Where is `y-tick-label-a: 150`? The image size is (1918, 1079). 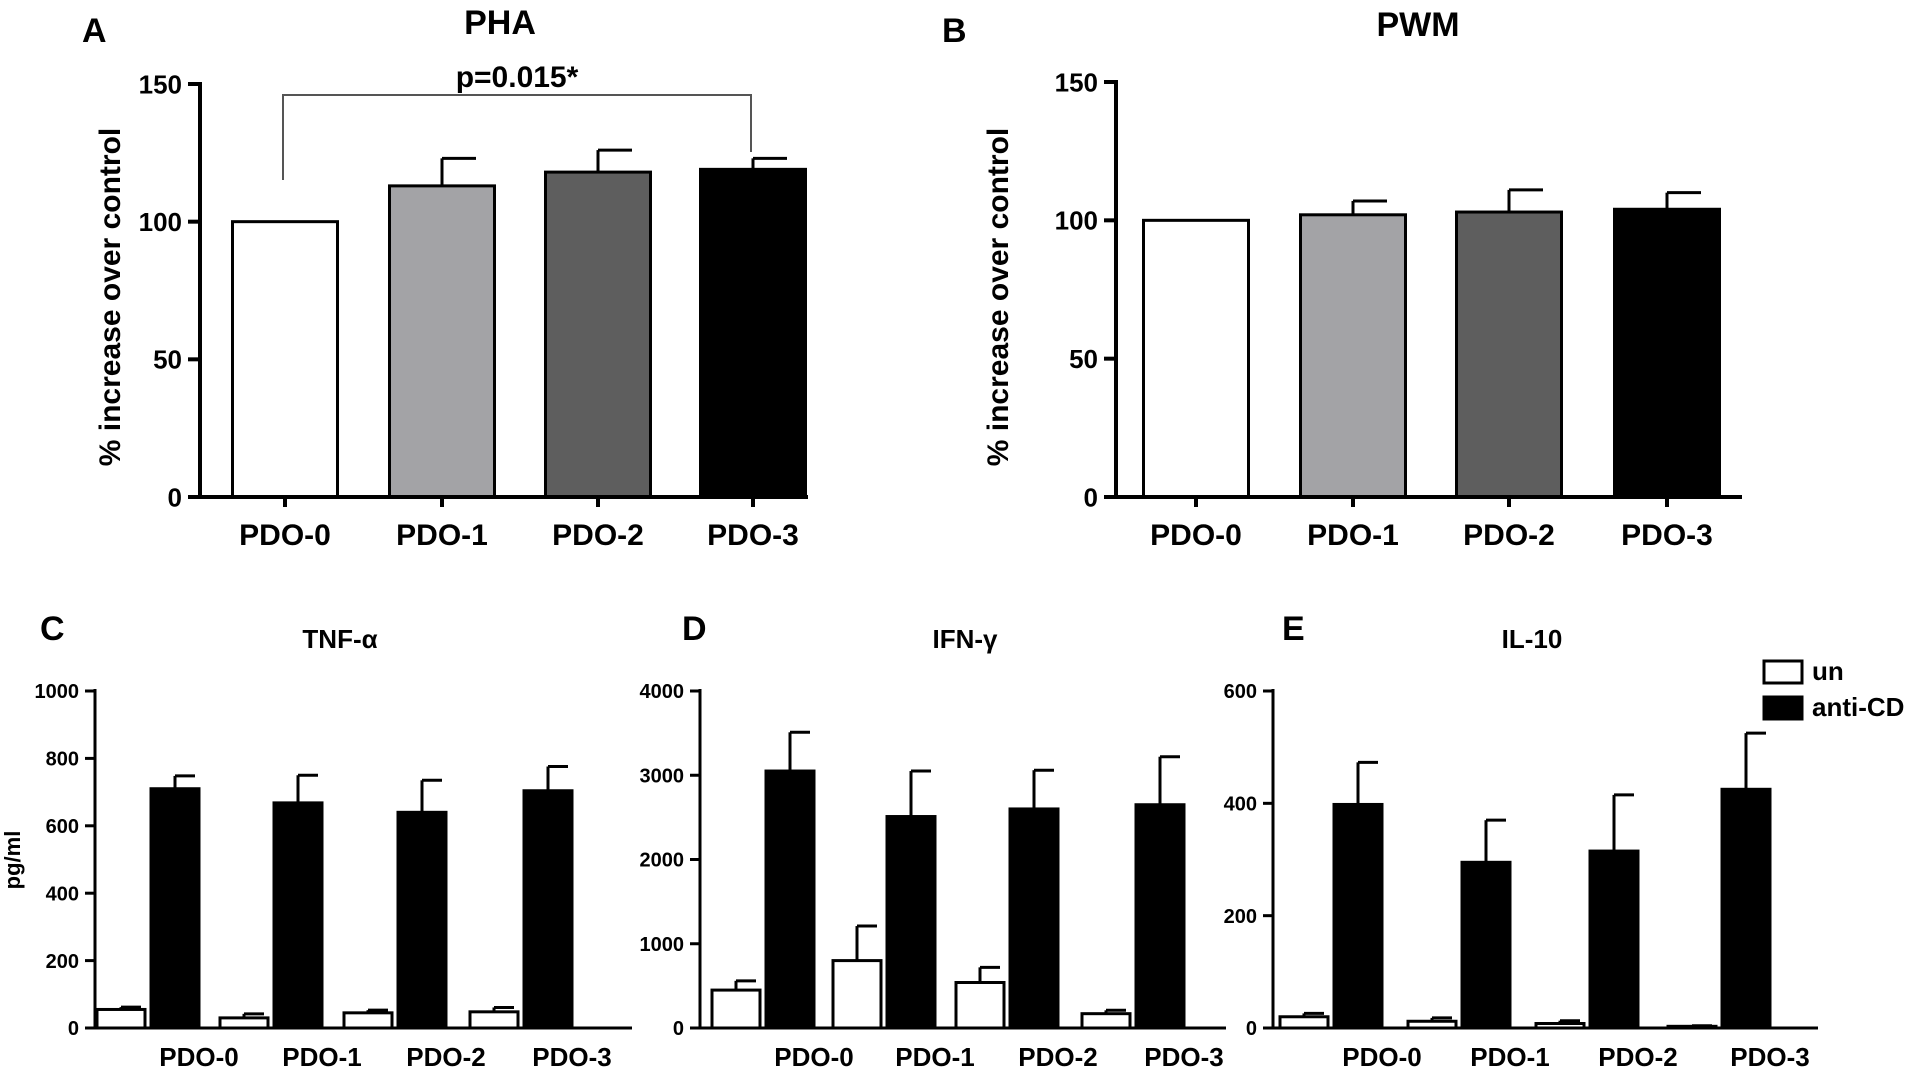
y-tick-label-a: 150 is located at coordinates (160, 84).